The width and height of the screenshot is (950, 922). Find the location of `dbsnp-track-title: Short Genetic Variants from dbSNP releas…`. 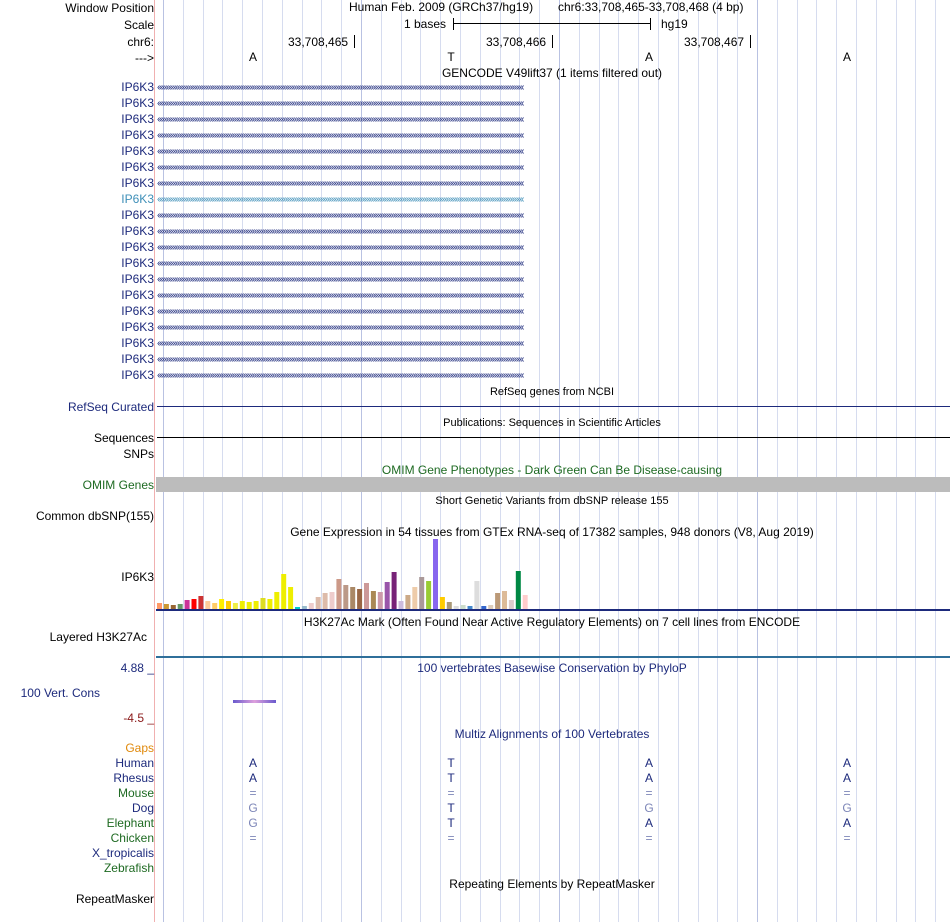

dbsnp-track-title: Short Genetic Variants from dbSNP releas… is located at coordinates (552, 501).